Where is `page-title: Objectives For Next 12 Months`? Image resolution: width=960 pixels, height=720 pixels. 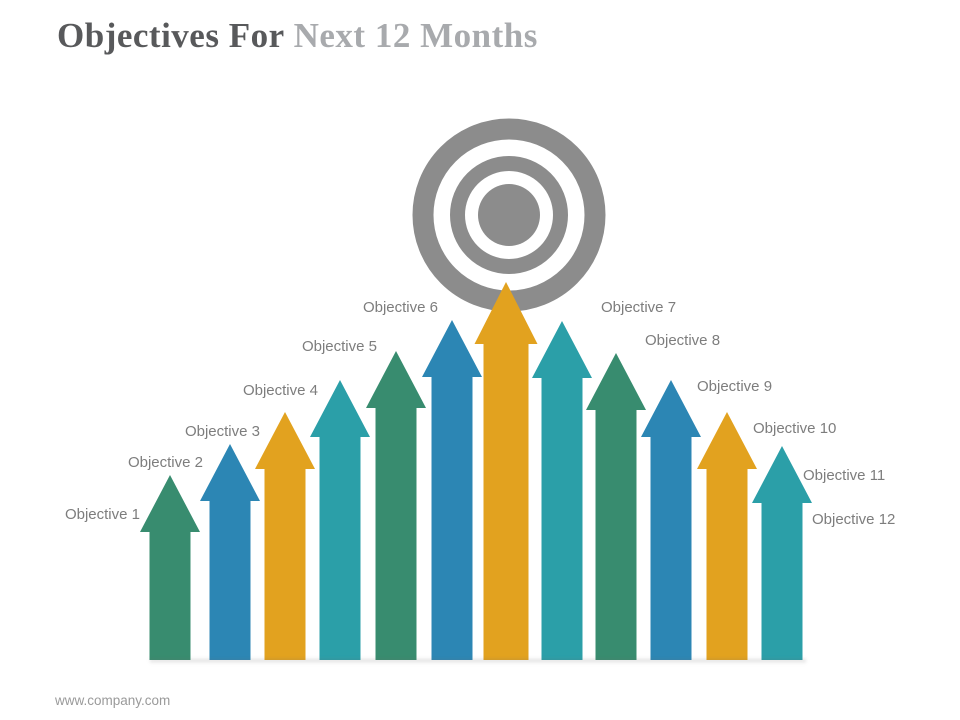
page-title: Objectives For Next 12 Months is located at coordinates (297, 36).